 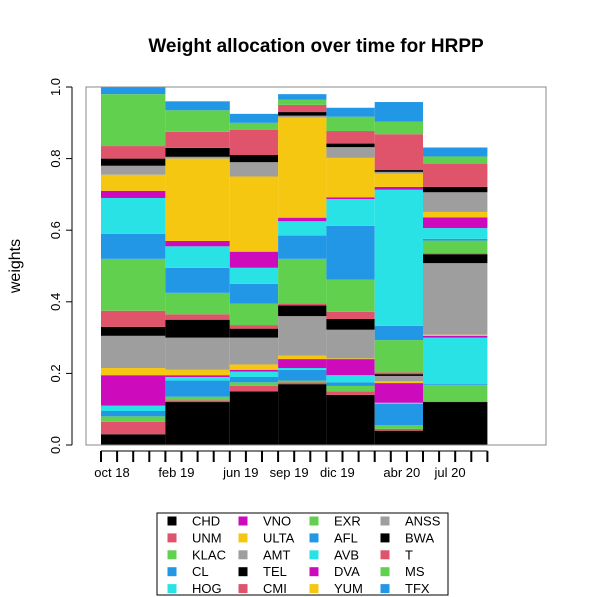 I want to click on legend-swatch-amt, so click(x=243, y=555).